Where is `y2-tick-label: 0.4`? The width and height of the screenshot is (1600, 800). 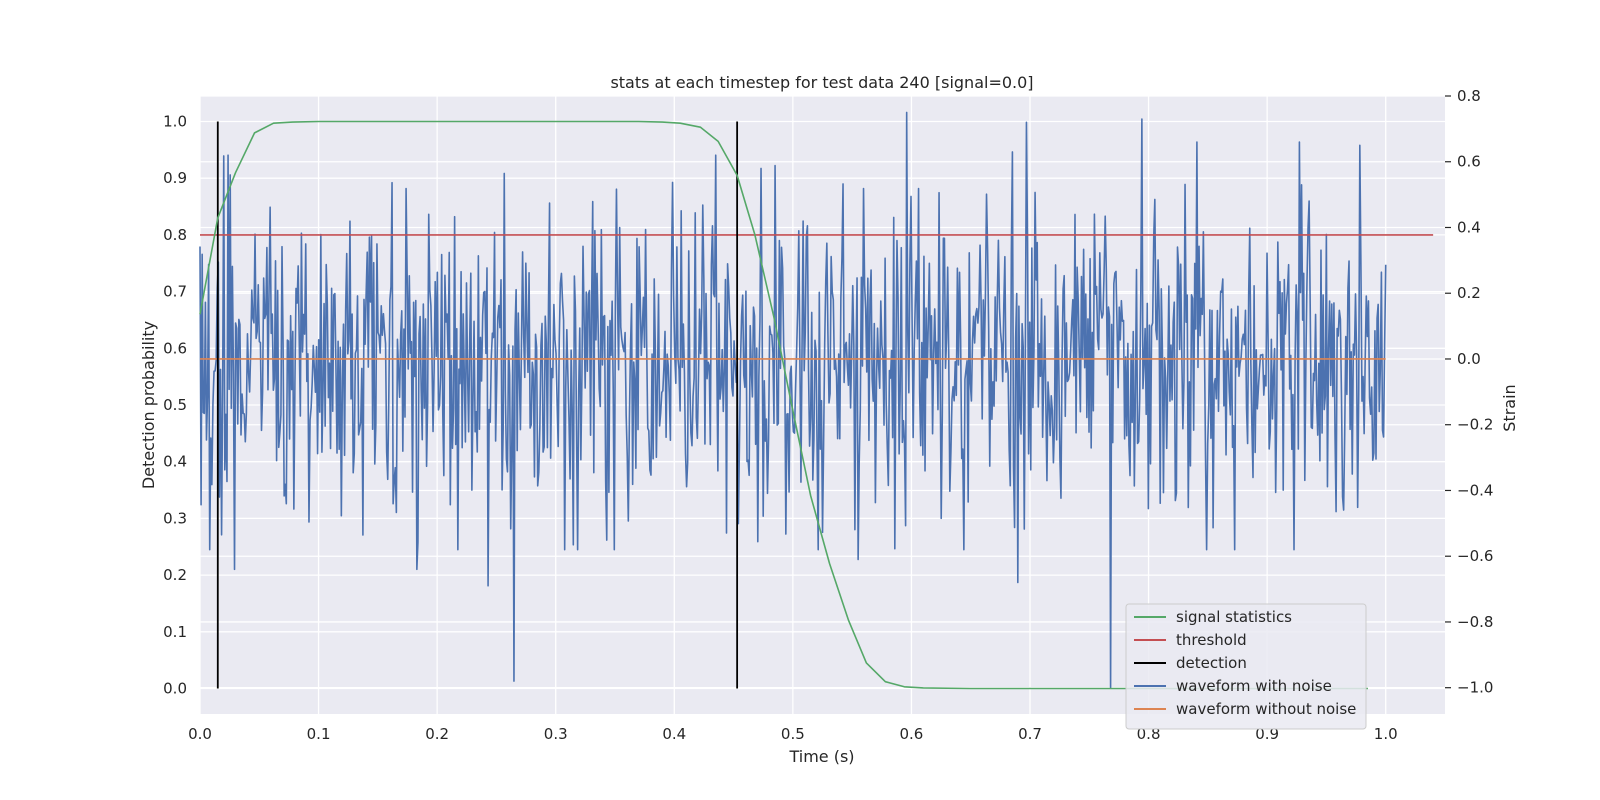 y2-tick-label: 0.4 is located at coordinates (1469, 227).